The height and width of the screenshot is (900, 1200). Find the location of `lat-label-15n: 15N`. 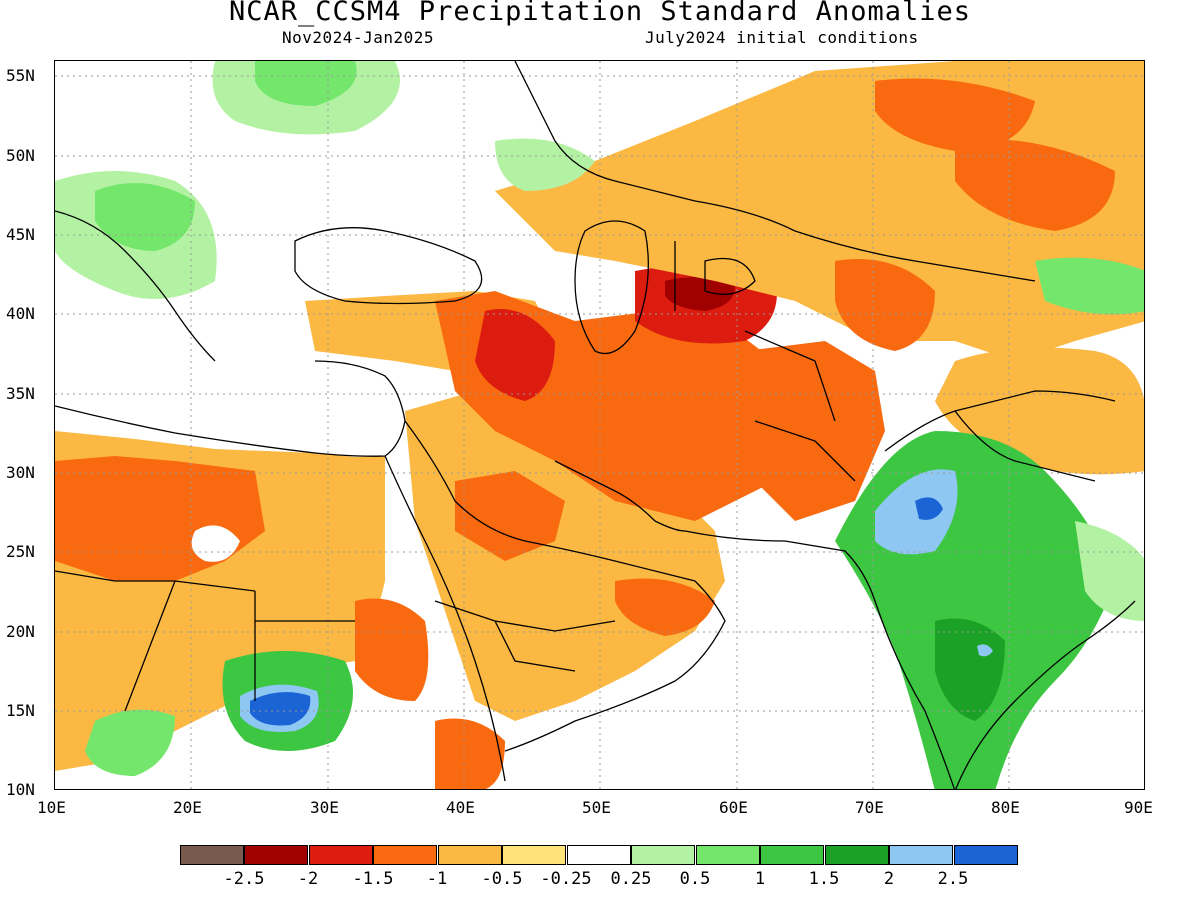

lat-label-15n: 15N is located at coordinates (20, 710).